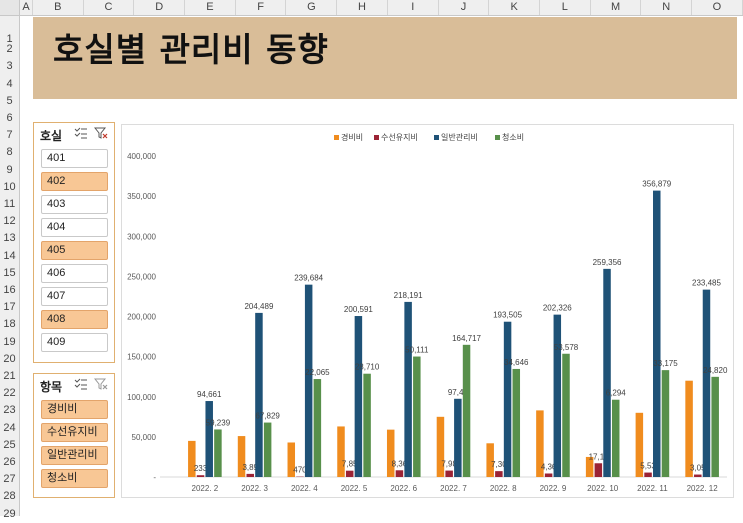  Describe the element at coordinates (514, 7) in the screenshot. I see `column-header: K` at that location.